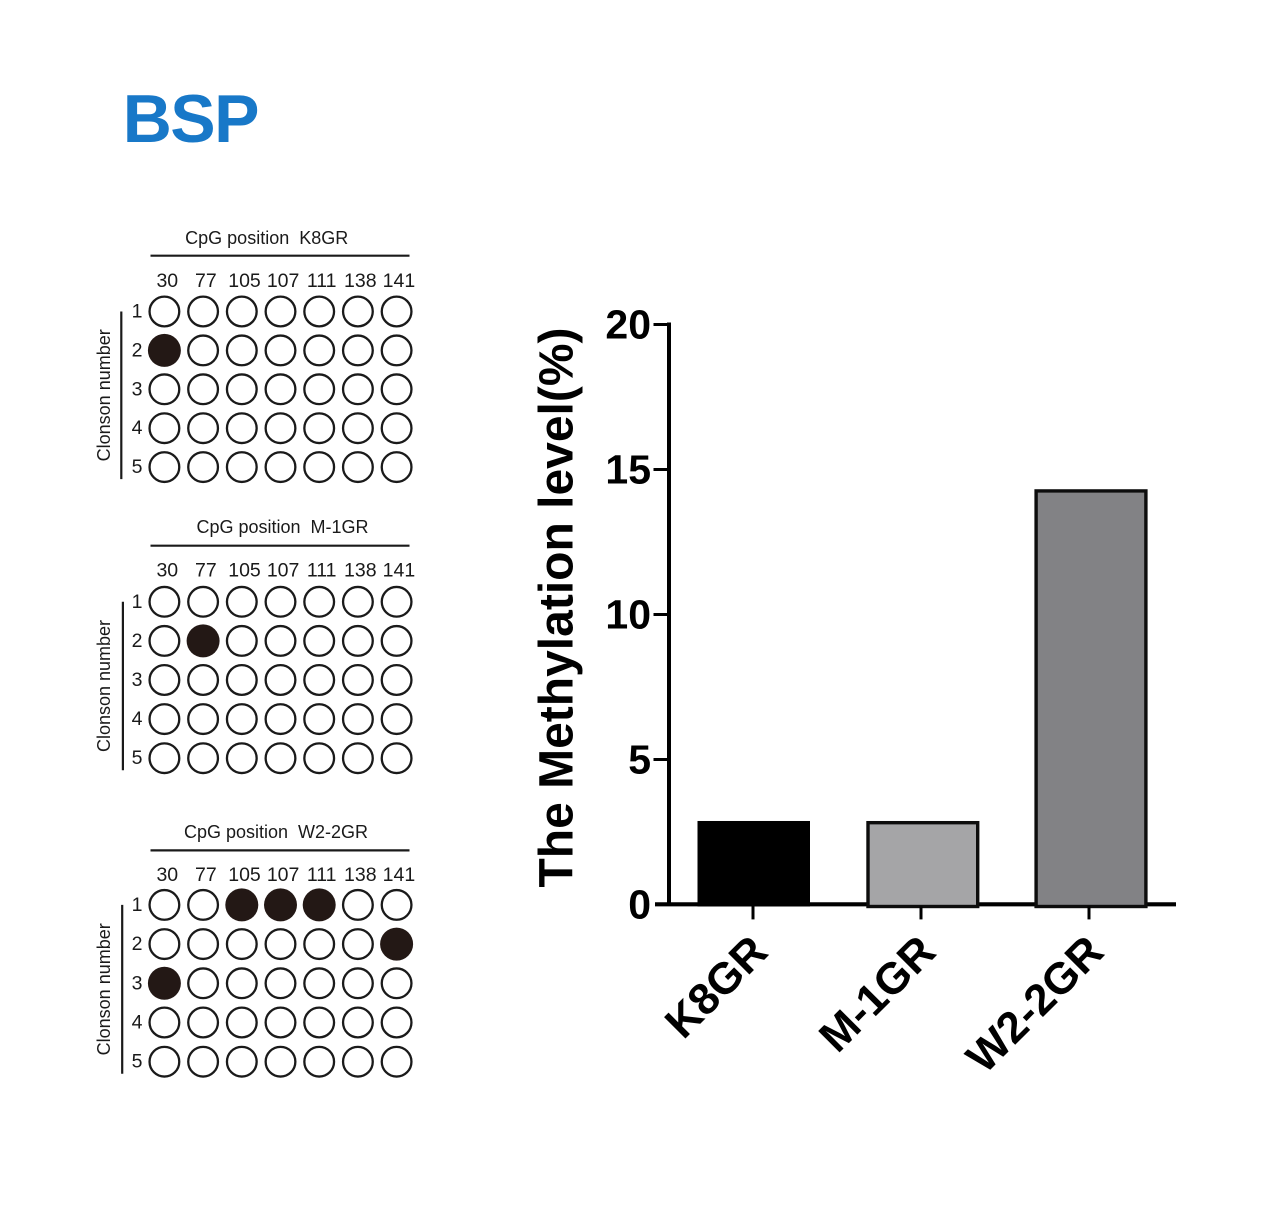  I want to click on svg-text: BSP, so click(190, 119).